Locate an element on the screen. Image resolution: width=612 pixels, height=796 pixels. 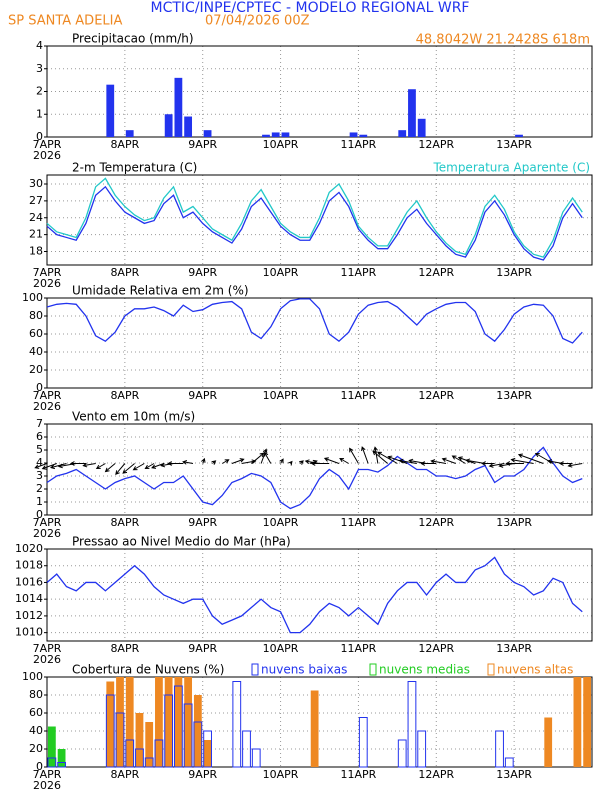
y-tick-label: 20 is located at coordinates (36, 369).